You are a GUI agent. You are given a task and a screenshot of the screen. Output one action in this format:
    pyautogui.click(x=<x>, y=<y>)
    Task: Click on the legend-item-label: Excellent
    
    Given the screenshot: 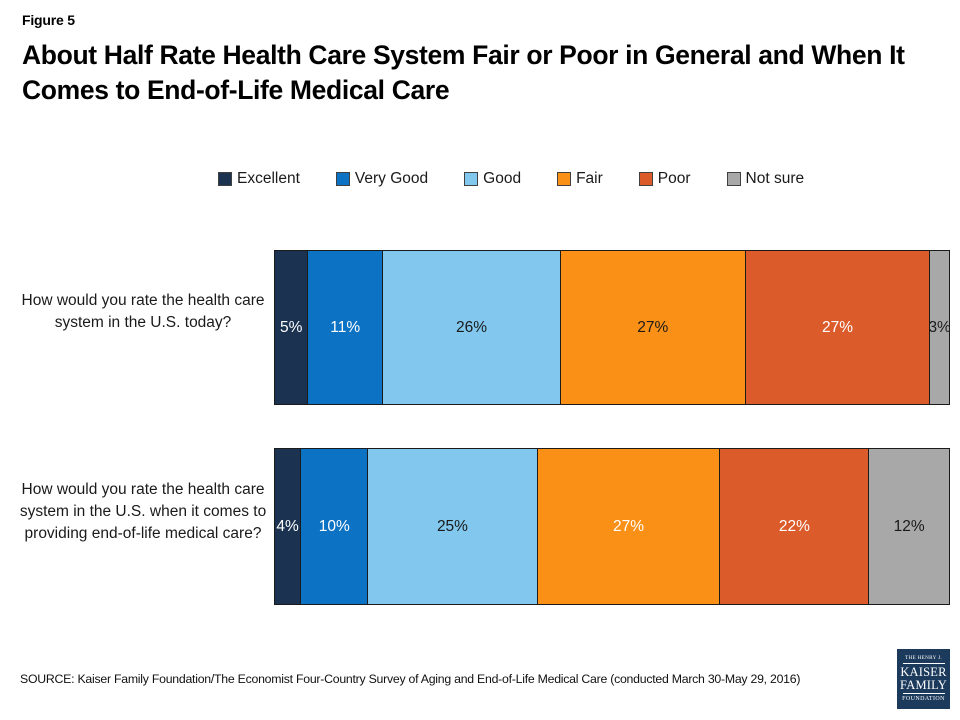 What is the action you would take?
    pyautogui.click(x=268, y=178)
    